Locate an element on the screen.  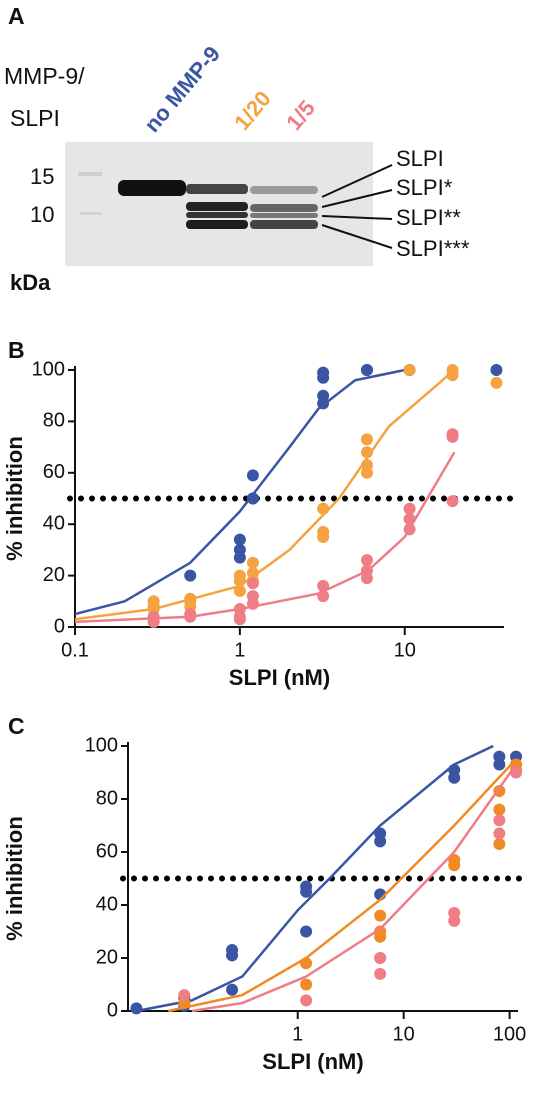
panel-label: C is located at coordinates (16, 726).